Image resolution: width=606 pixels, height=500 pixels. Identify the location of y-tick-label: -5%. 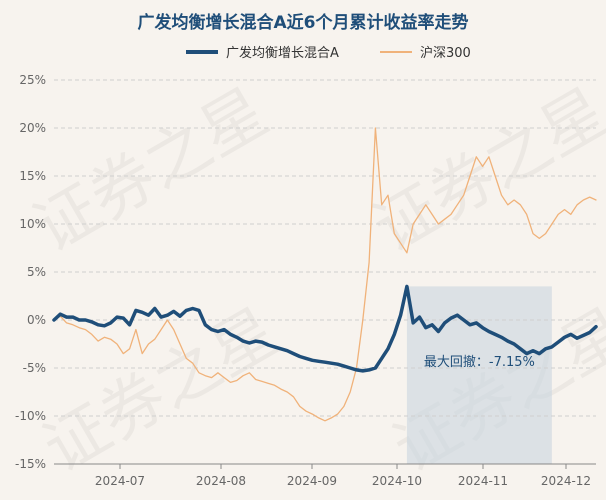
(34, 368).